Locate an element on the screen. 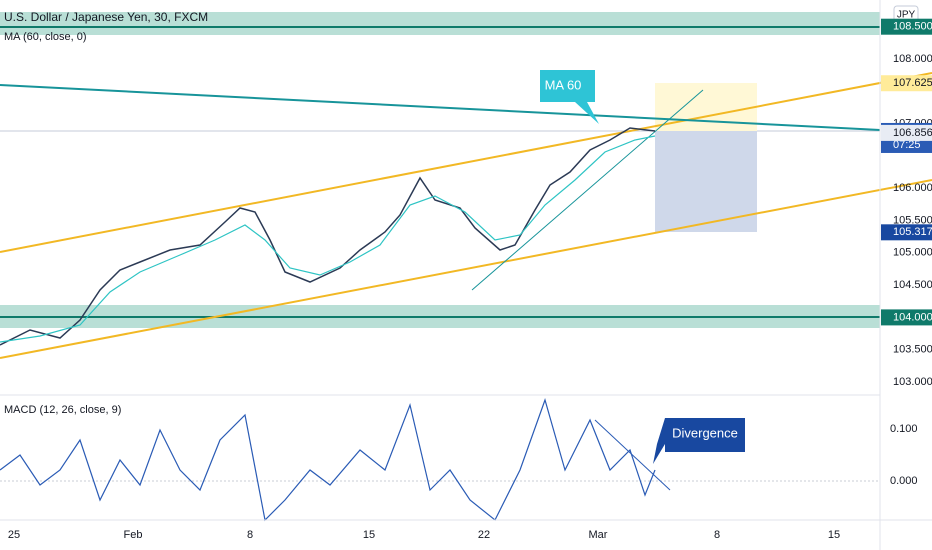  macd-label: 0.100 is located at coordinates (904, 429).